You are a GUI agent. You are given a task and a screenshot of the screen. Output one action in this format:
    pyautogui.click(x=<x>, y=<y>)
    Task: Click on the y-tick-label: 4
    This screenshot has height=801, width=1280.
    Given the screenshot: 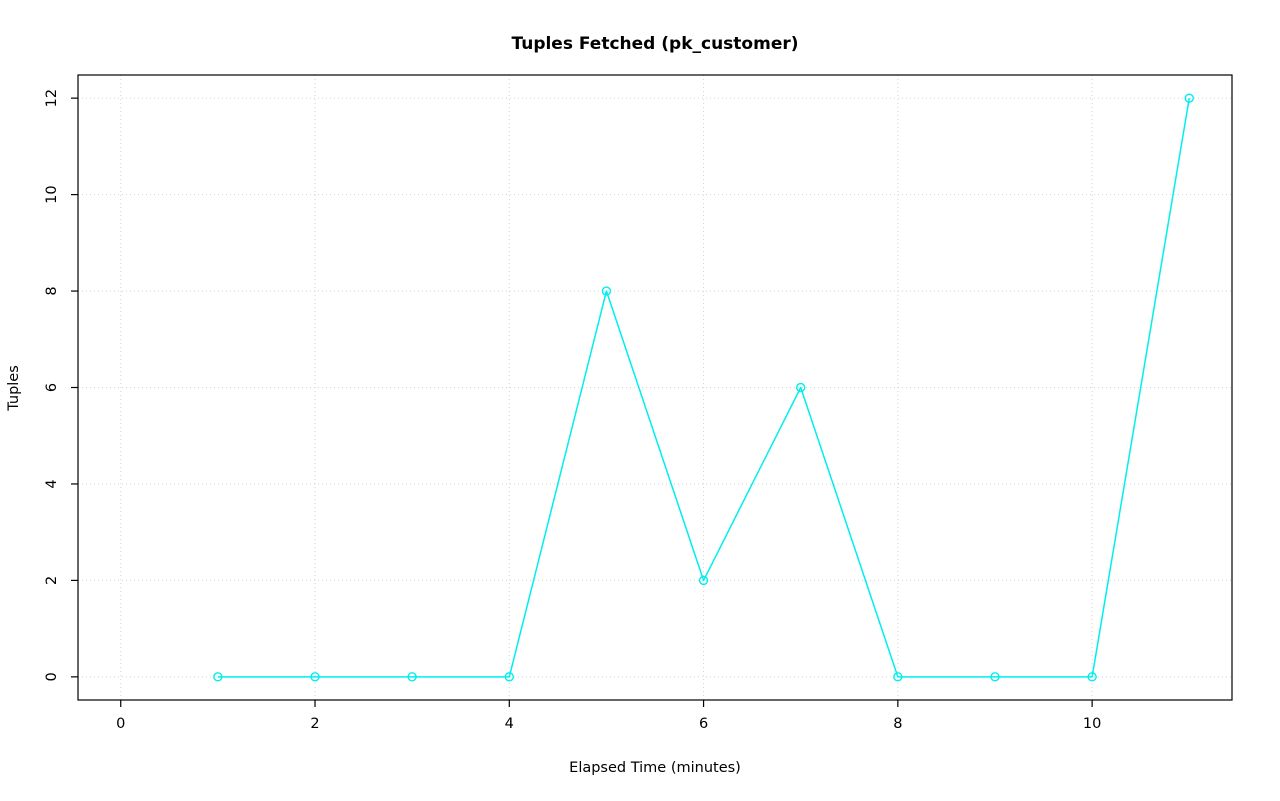 What is the action you would take?
    pyautogui.click(x=52, y=483)
    